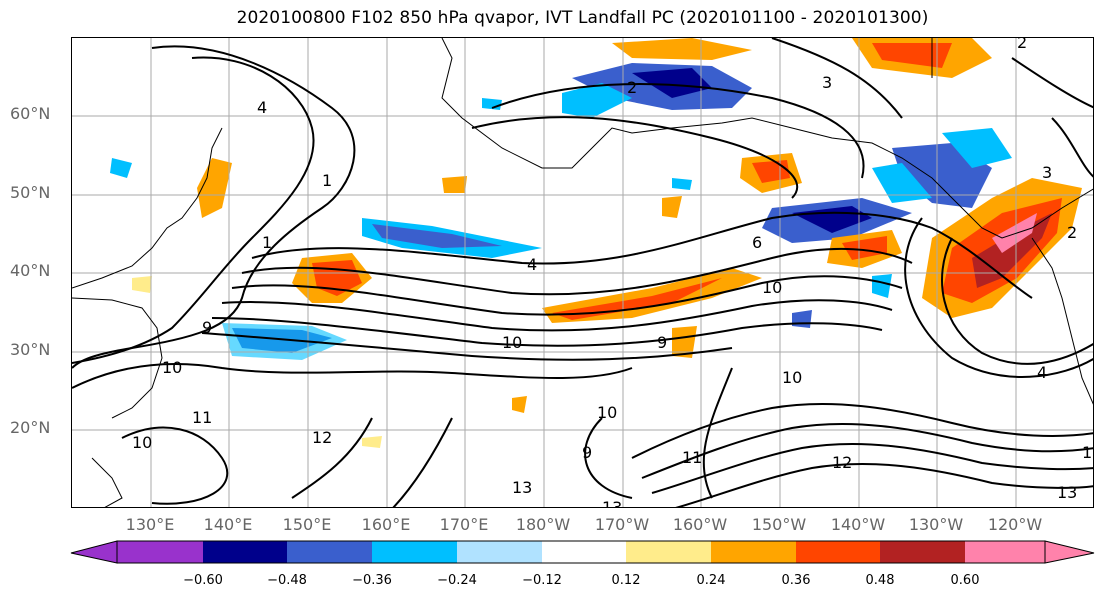 Image resolution: width=1105 pixels, height=601 pixels. What do you see at coordinates (779, 524) in the screenshot?
I see `lon-label-150w: 150°W` at bounding box center [779, 524].